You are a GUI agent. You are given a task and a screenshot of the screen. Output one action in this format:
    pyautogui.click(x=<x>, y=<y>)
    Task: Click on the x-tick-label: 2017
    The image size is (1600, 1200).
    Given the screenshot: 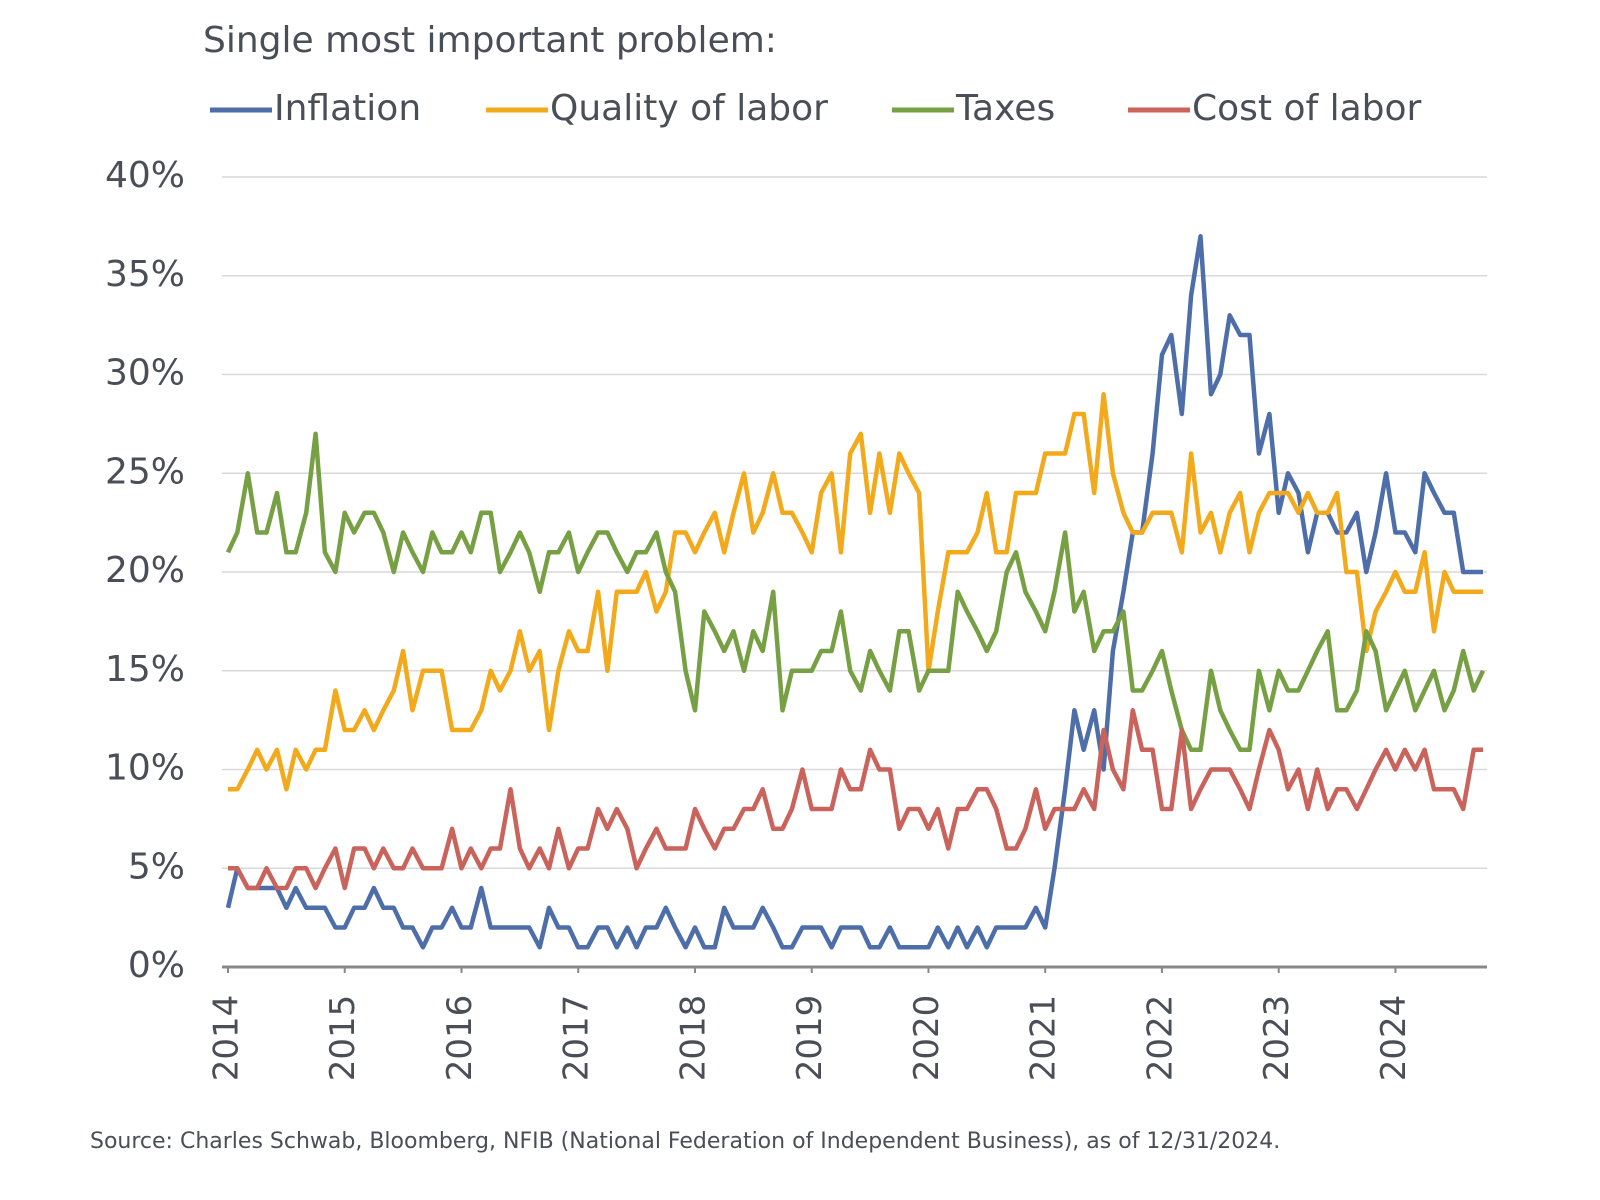 What is the action you would take?
    pyautogui.click(x=577, y=1038)
    